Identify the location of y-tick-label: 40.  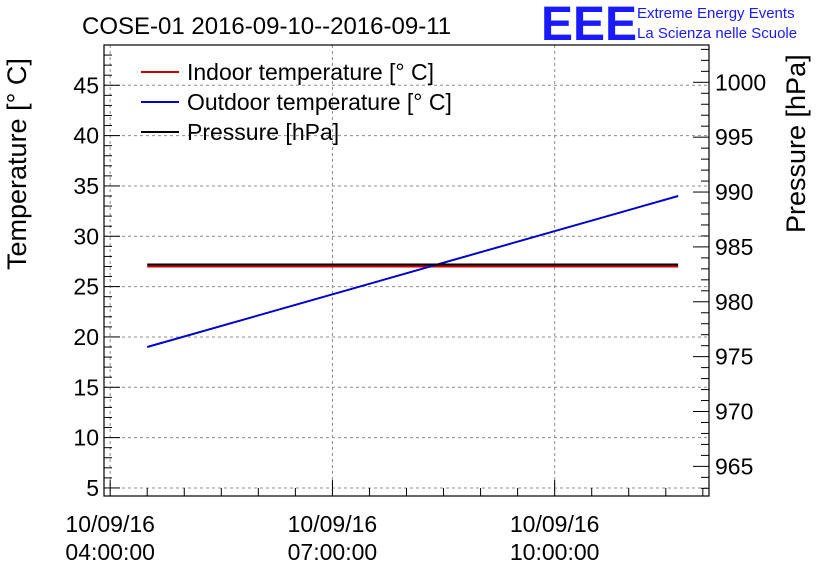
(86, 136).